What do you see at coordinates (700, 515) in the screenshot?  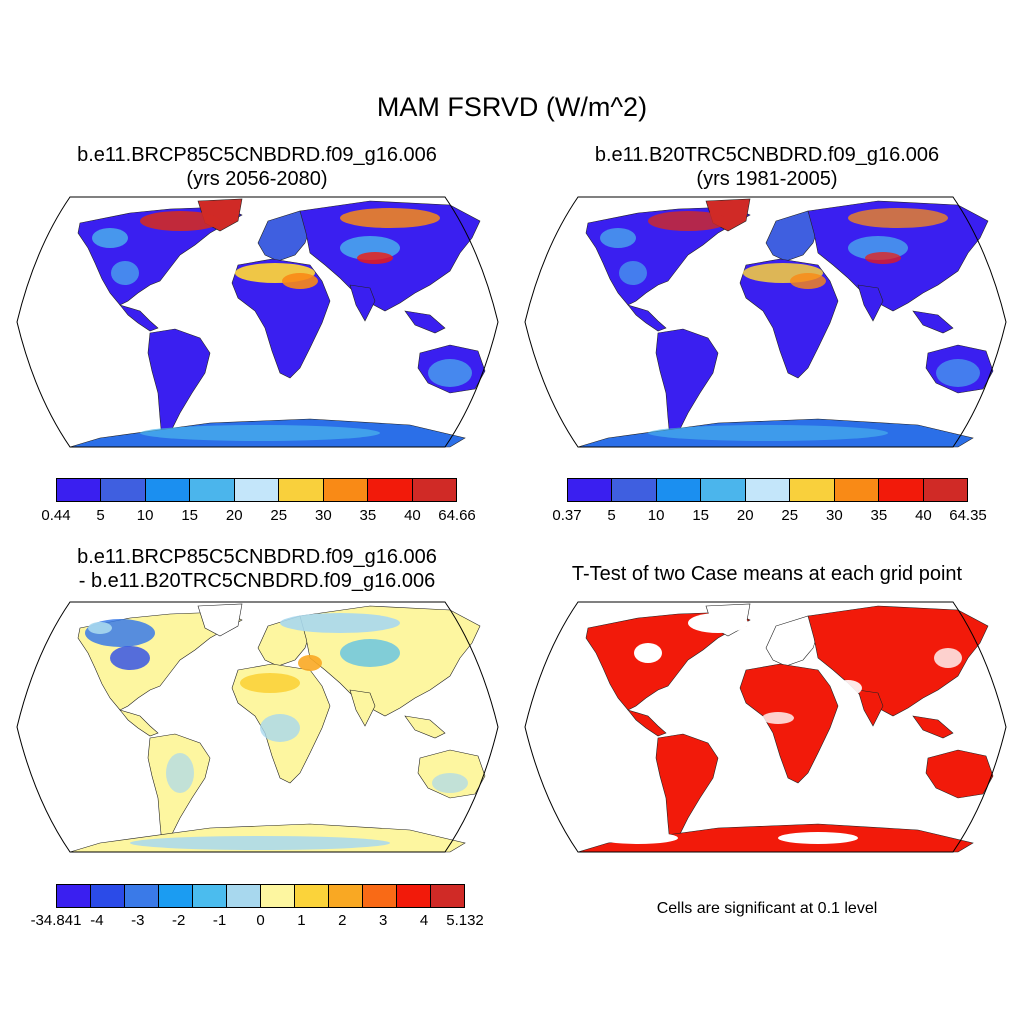 I see `panel-2-colorbar-label: 15` at bounding box center [700, 515].